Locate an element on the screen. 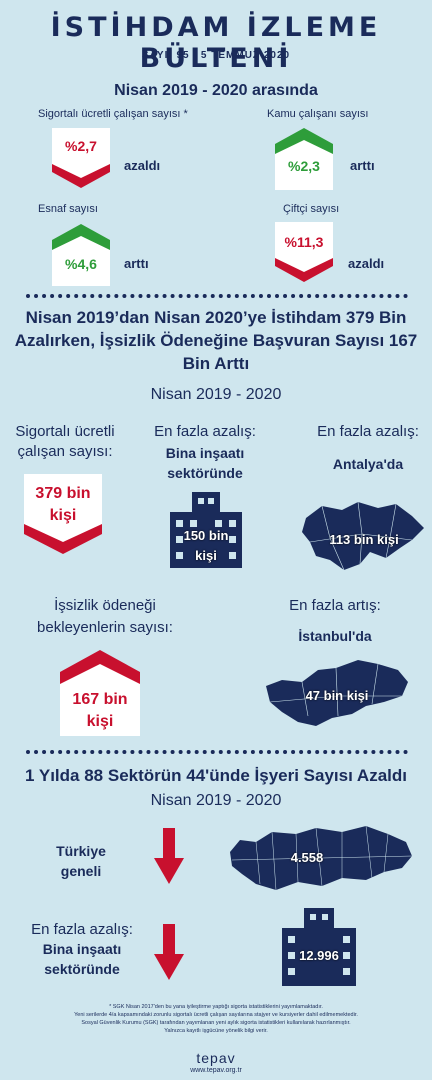  province-decrease-name: Antalya'da is located at coordinates (368, 464).